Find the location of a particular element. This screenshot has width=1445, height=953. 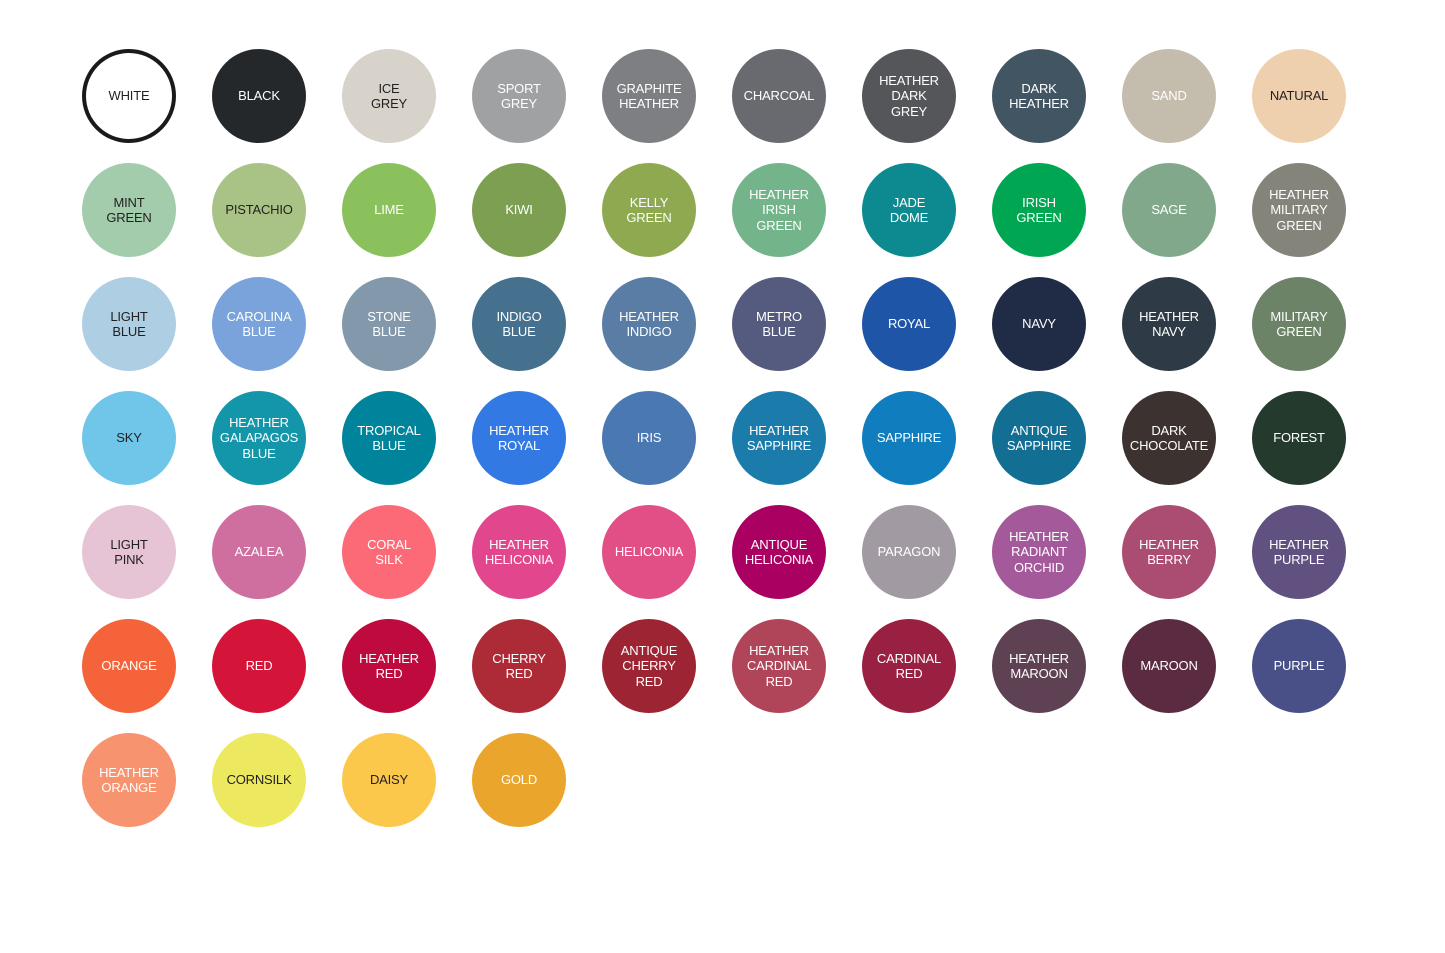

color-swatch-label: HEATHER NAVY is located at coordinates (1169, 323).